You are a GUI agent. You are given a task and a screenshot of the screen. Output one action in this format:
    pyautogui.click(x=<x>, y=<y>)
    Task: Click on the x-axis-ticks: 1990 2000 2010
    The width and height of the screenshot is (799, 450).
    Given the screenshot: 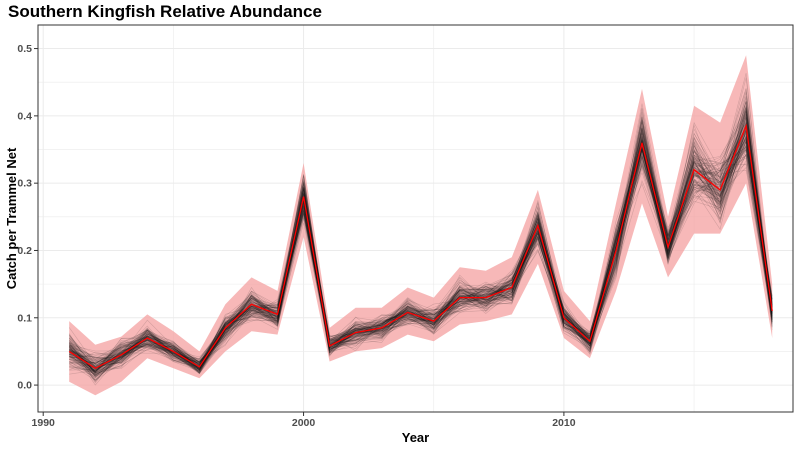 What is the action you would take?
    pyautogui.click(x=304, y=420)
    